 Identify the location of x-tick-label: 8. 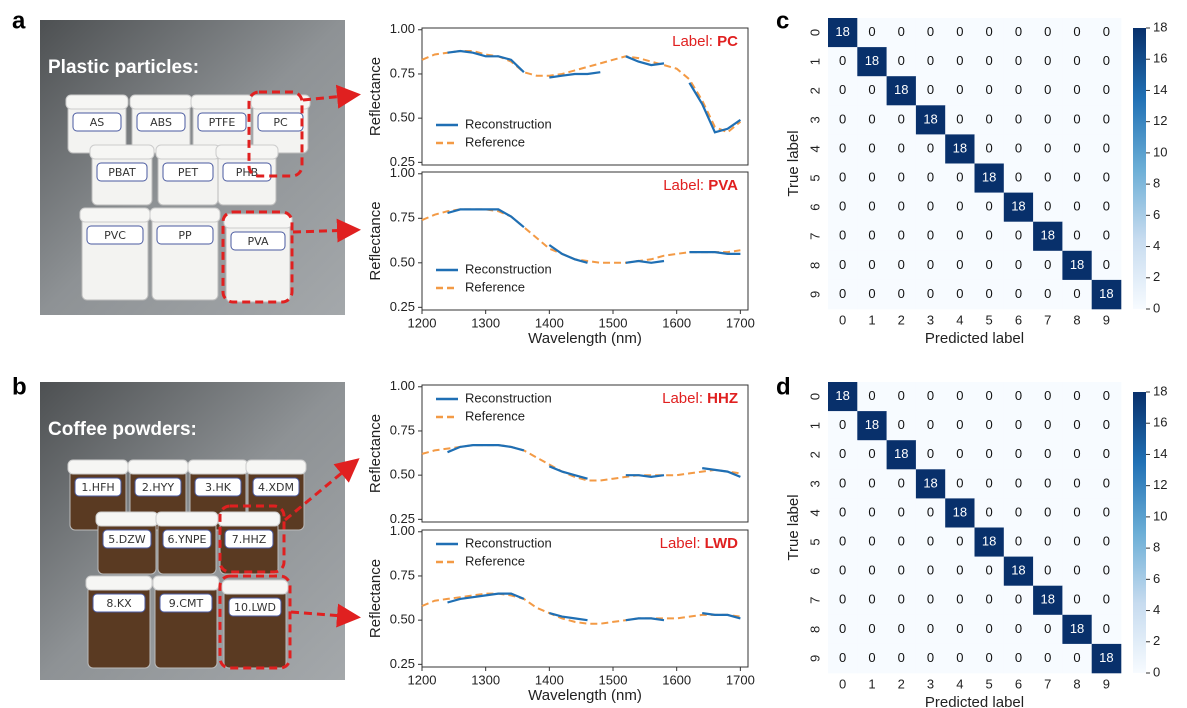
(1076, 319).